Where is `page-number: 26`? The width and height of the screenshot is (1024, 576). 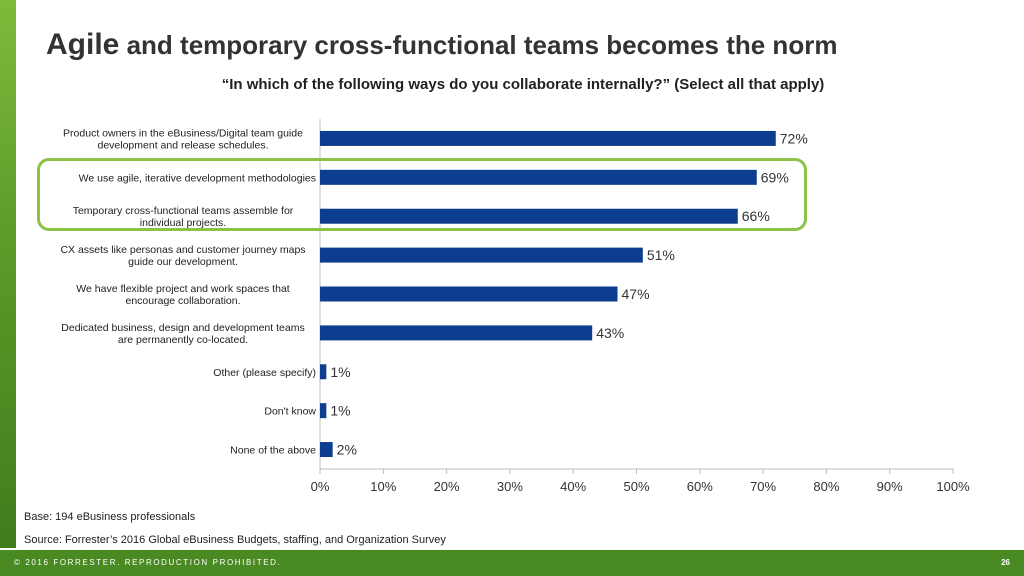
page-number: 26 is located at coordinates (1005, 562).